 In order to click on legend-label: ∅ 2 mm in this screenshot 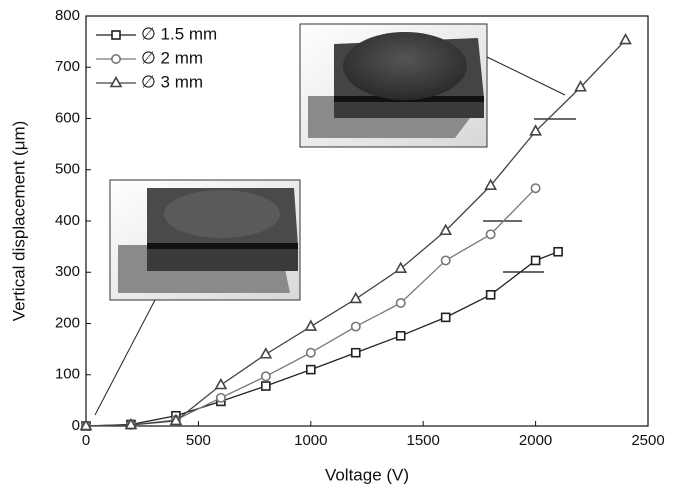, I will do `click(172, 57)`.